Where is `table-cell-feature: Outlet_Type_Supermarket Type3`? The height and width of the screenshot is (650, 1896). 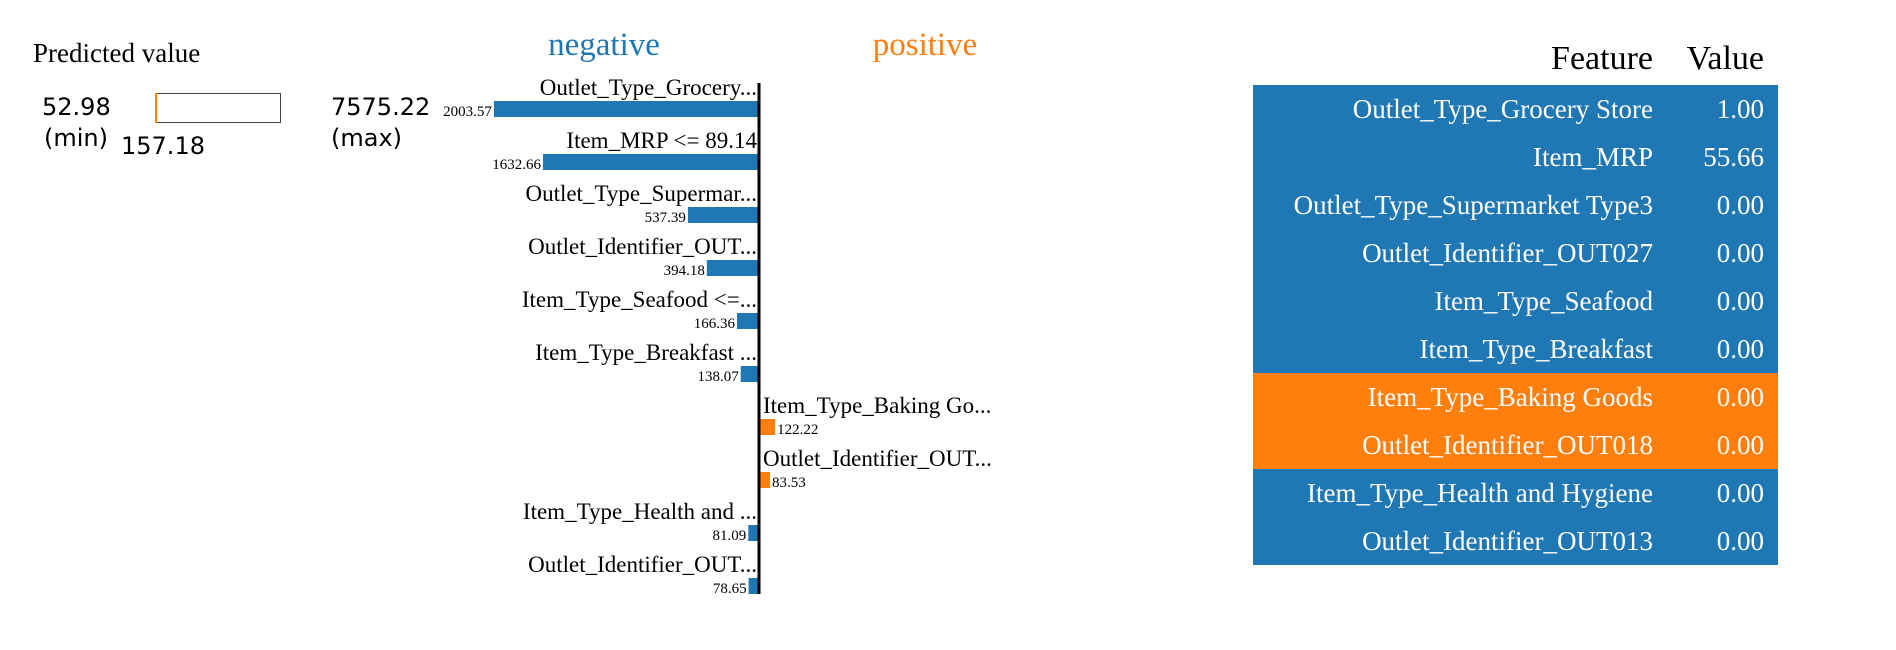
table-cell-feature: Outlet_Type_Supermarket Type3 is located at coordinates (1473, 205).